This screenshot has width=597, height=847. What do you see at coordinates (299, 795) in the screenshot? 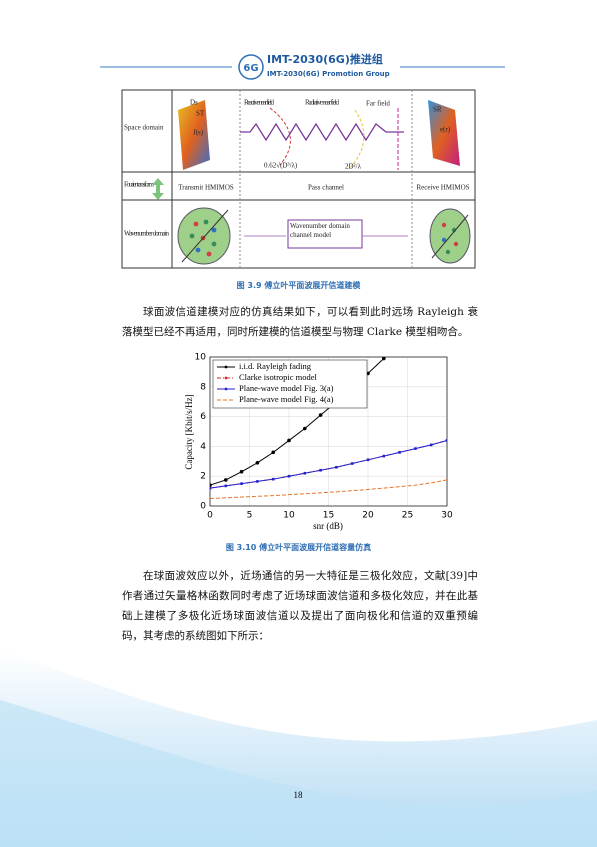
I see `page-number: 18` at bounding box center [299, 795].